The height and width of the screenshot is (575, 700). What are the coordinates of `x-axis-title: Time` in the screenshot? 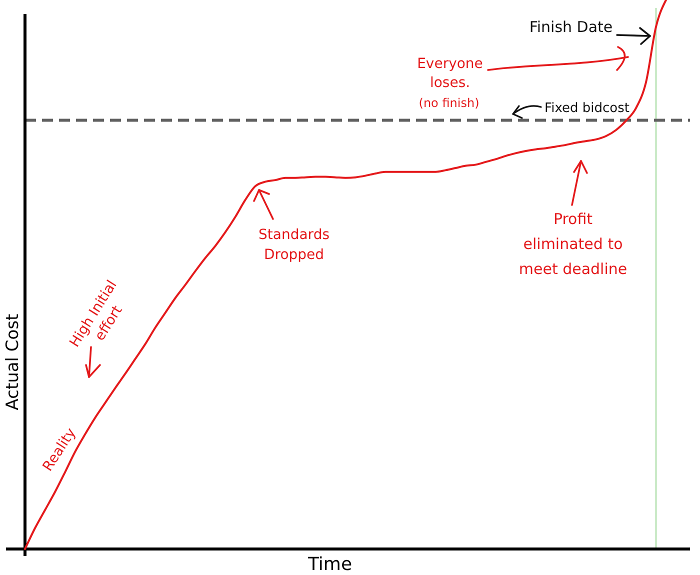 It's located at (329, 564).